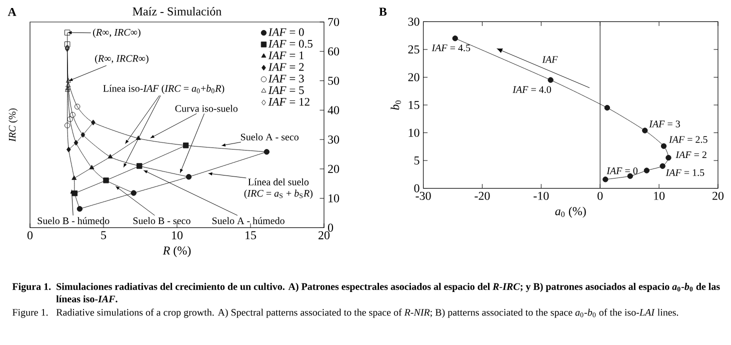 The height and width of the screenshot is (345, 731). I want to click on x-axis-title: R (%), so click(176, 252).